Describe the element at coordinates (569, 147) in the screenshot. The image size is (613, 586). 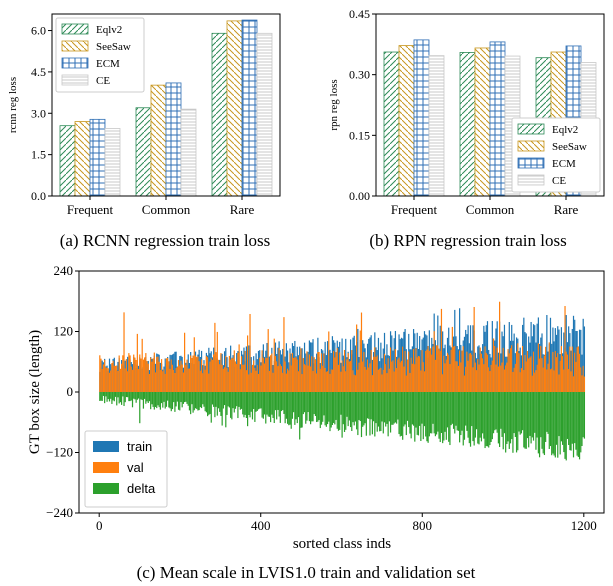
I see `legend-label-seesaw: SeeSaw` at that location.